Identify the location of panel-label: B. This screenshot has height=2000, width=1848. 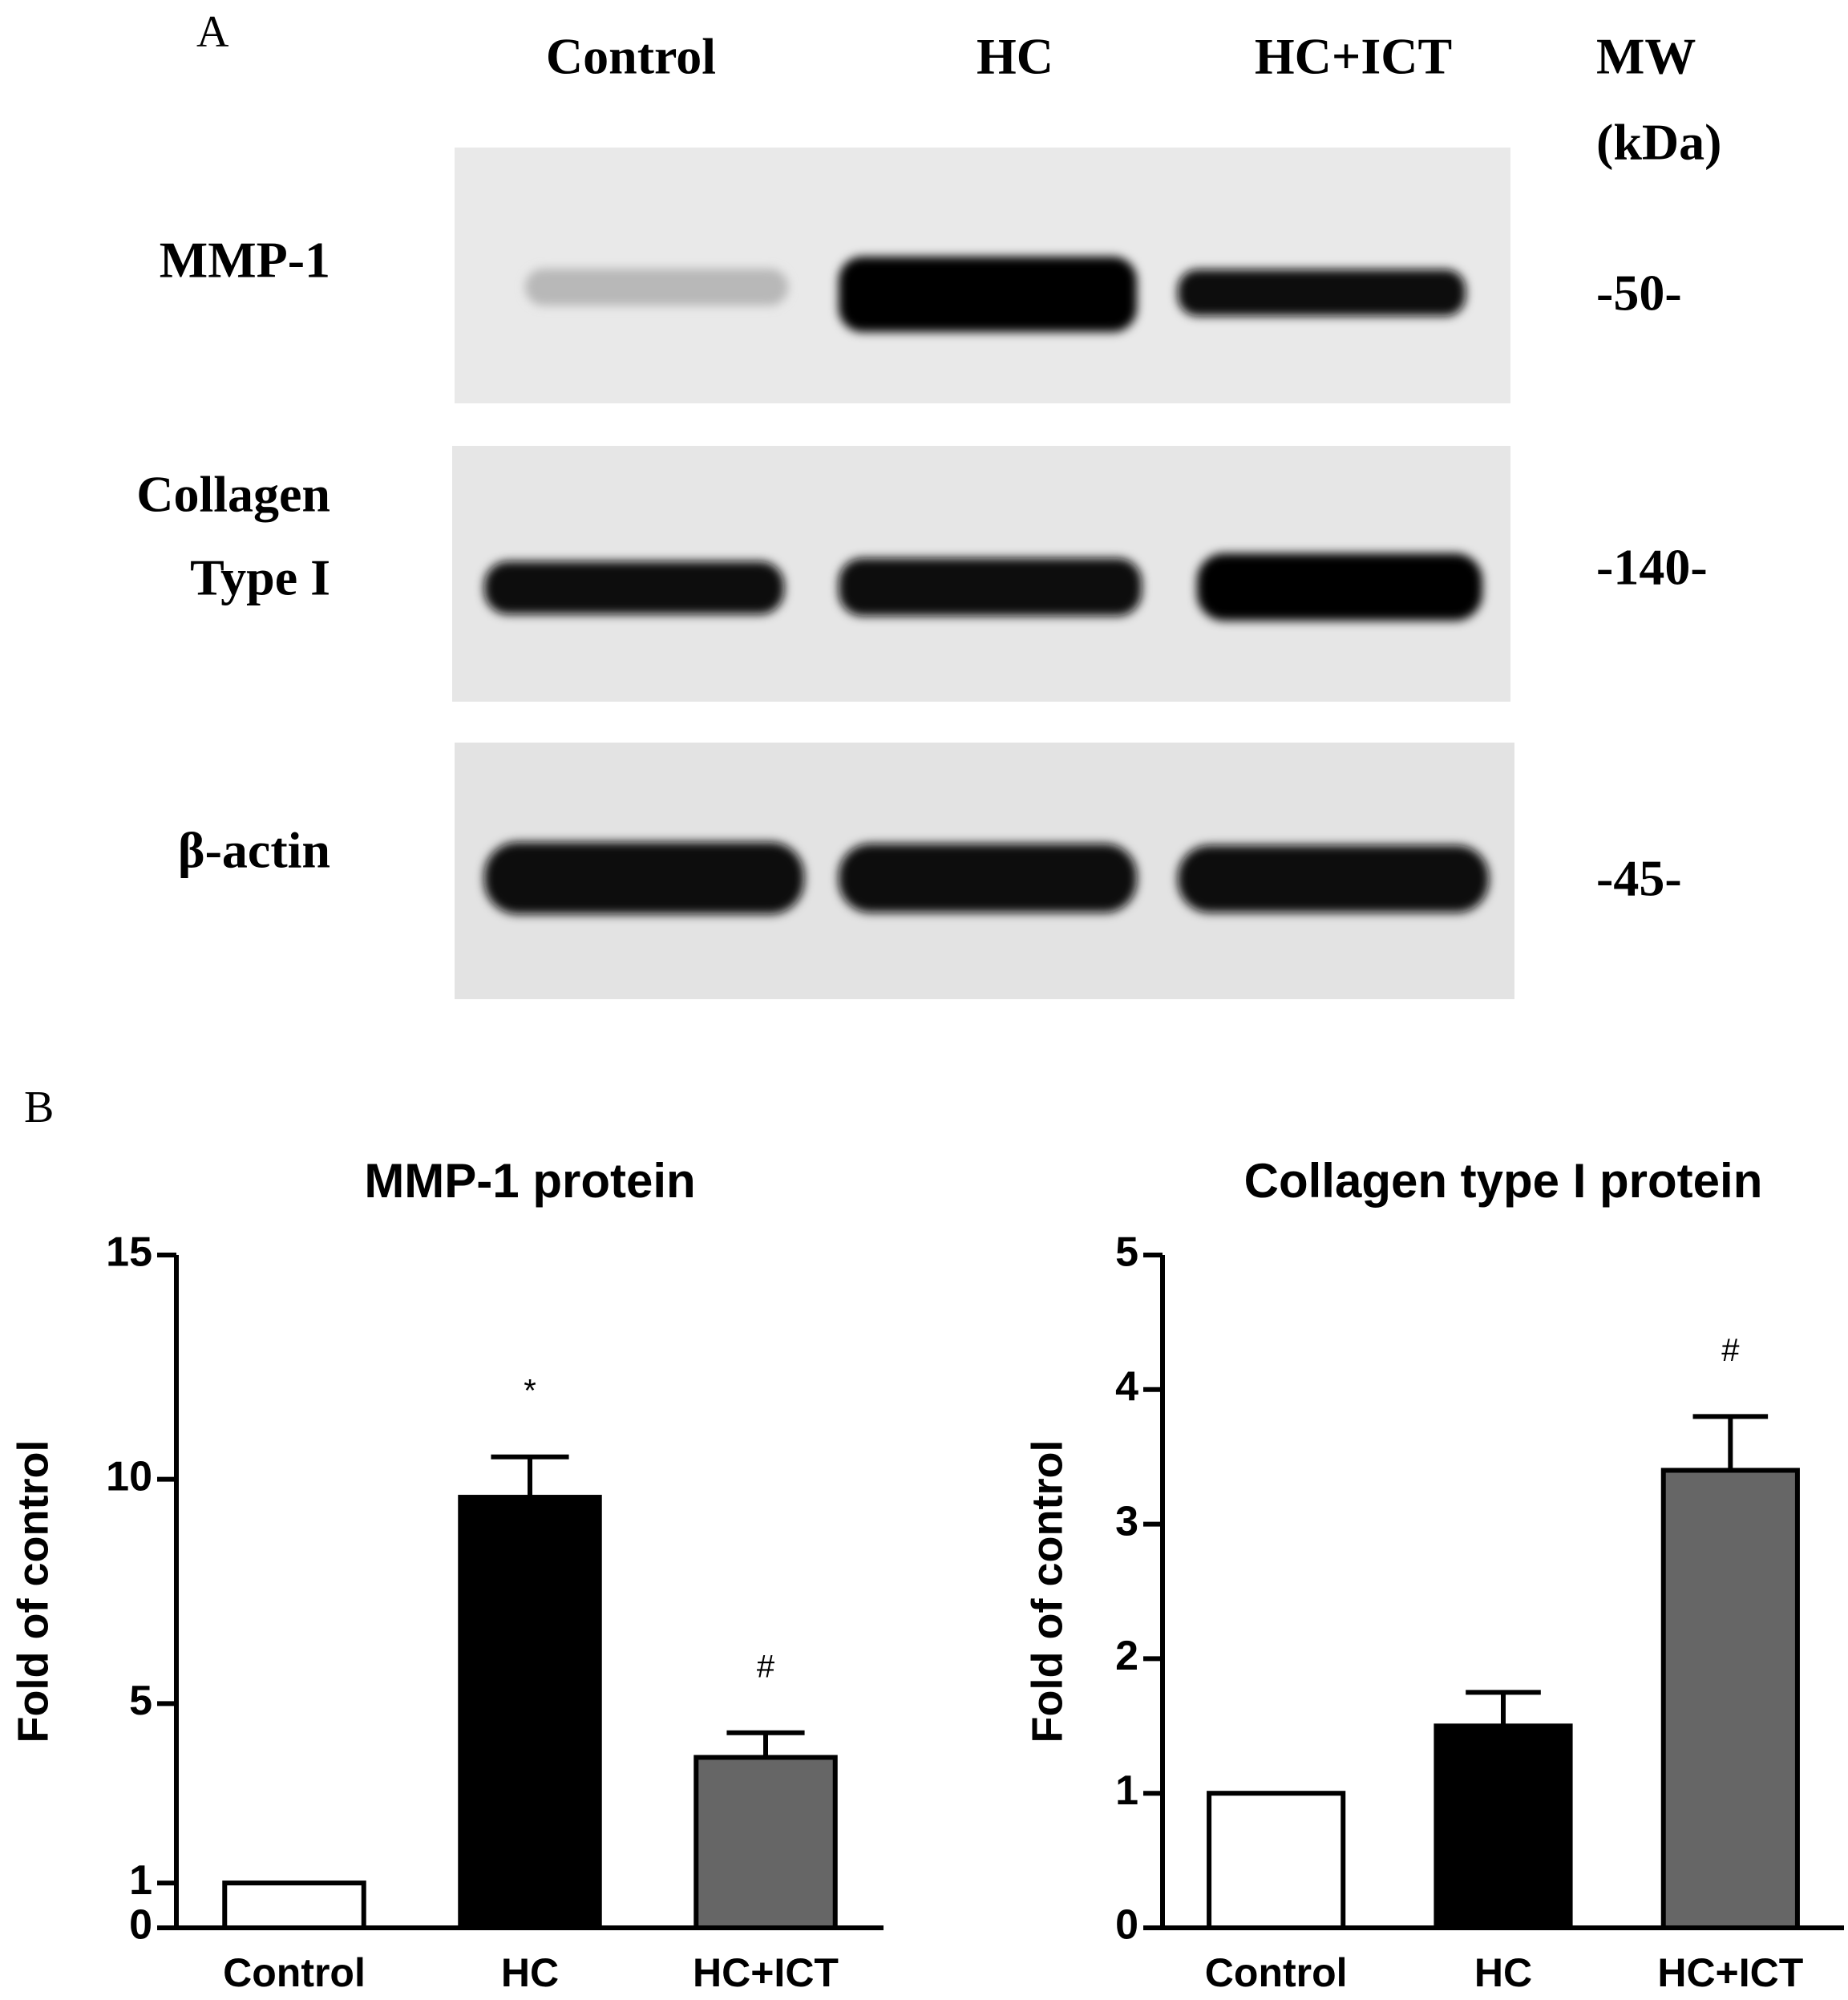
(39, 1107).